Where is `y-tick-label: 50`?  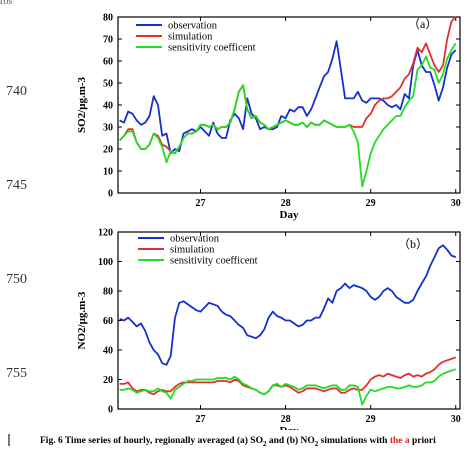
y-tick-label: 50 is located at coordinates (108, 84).